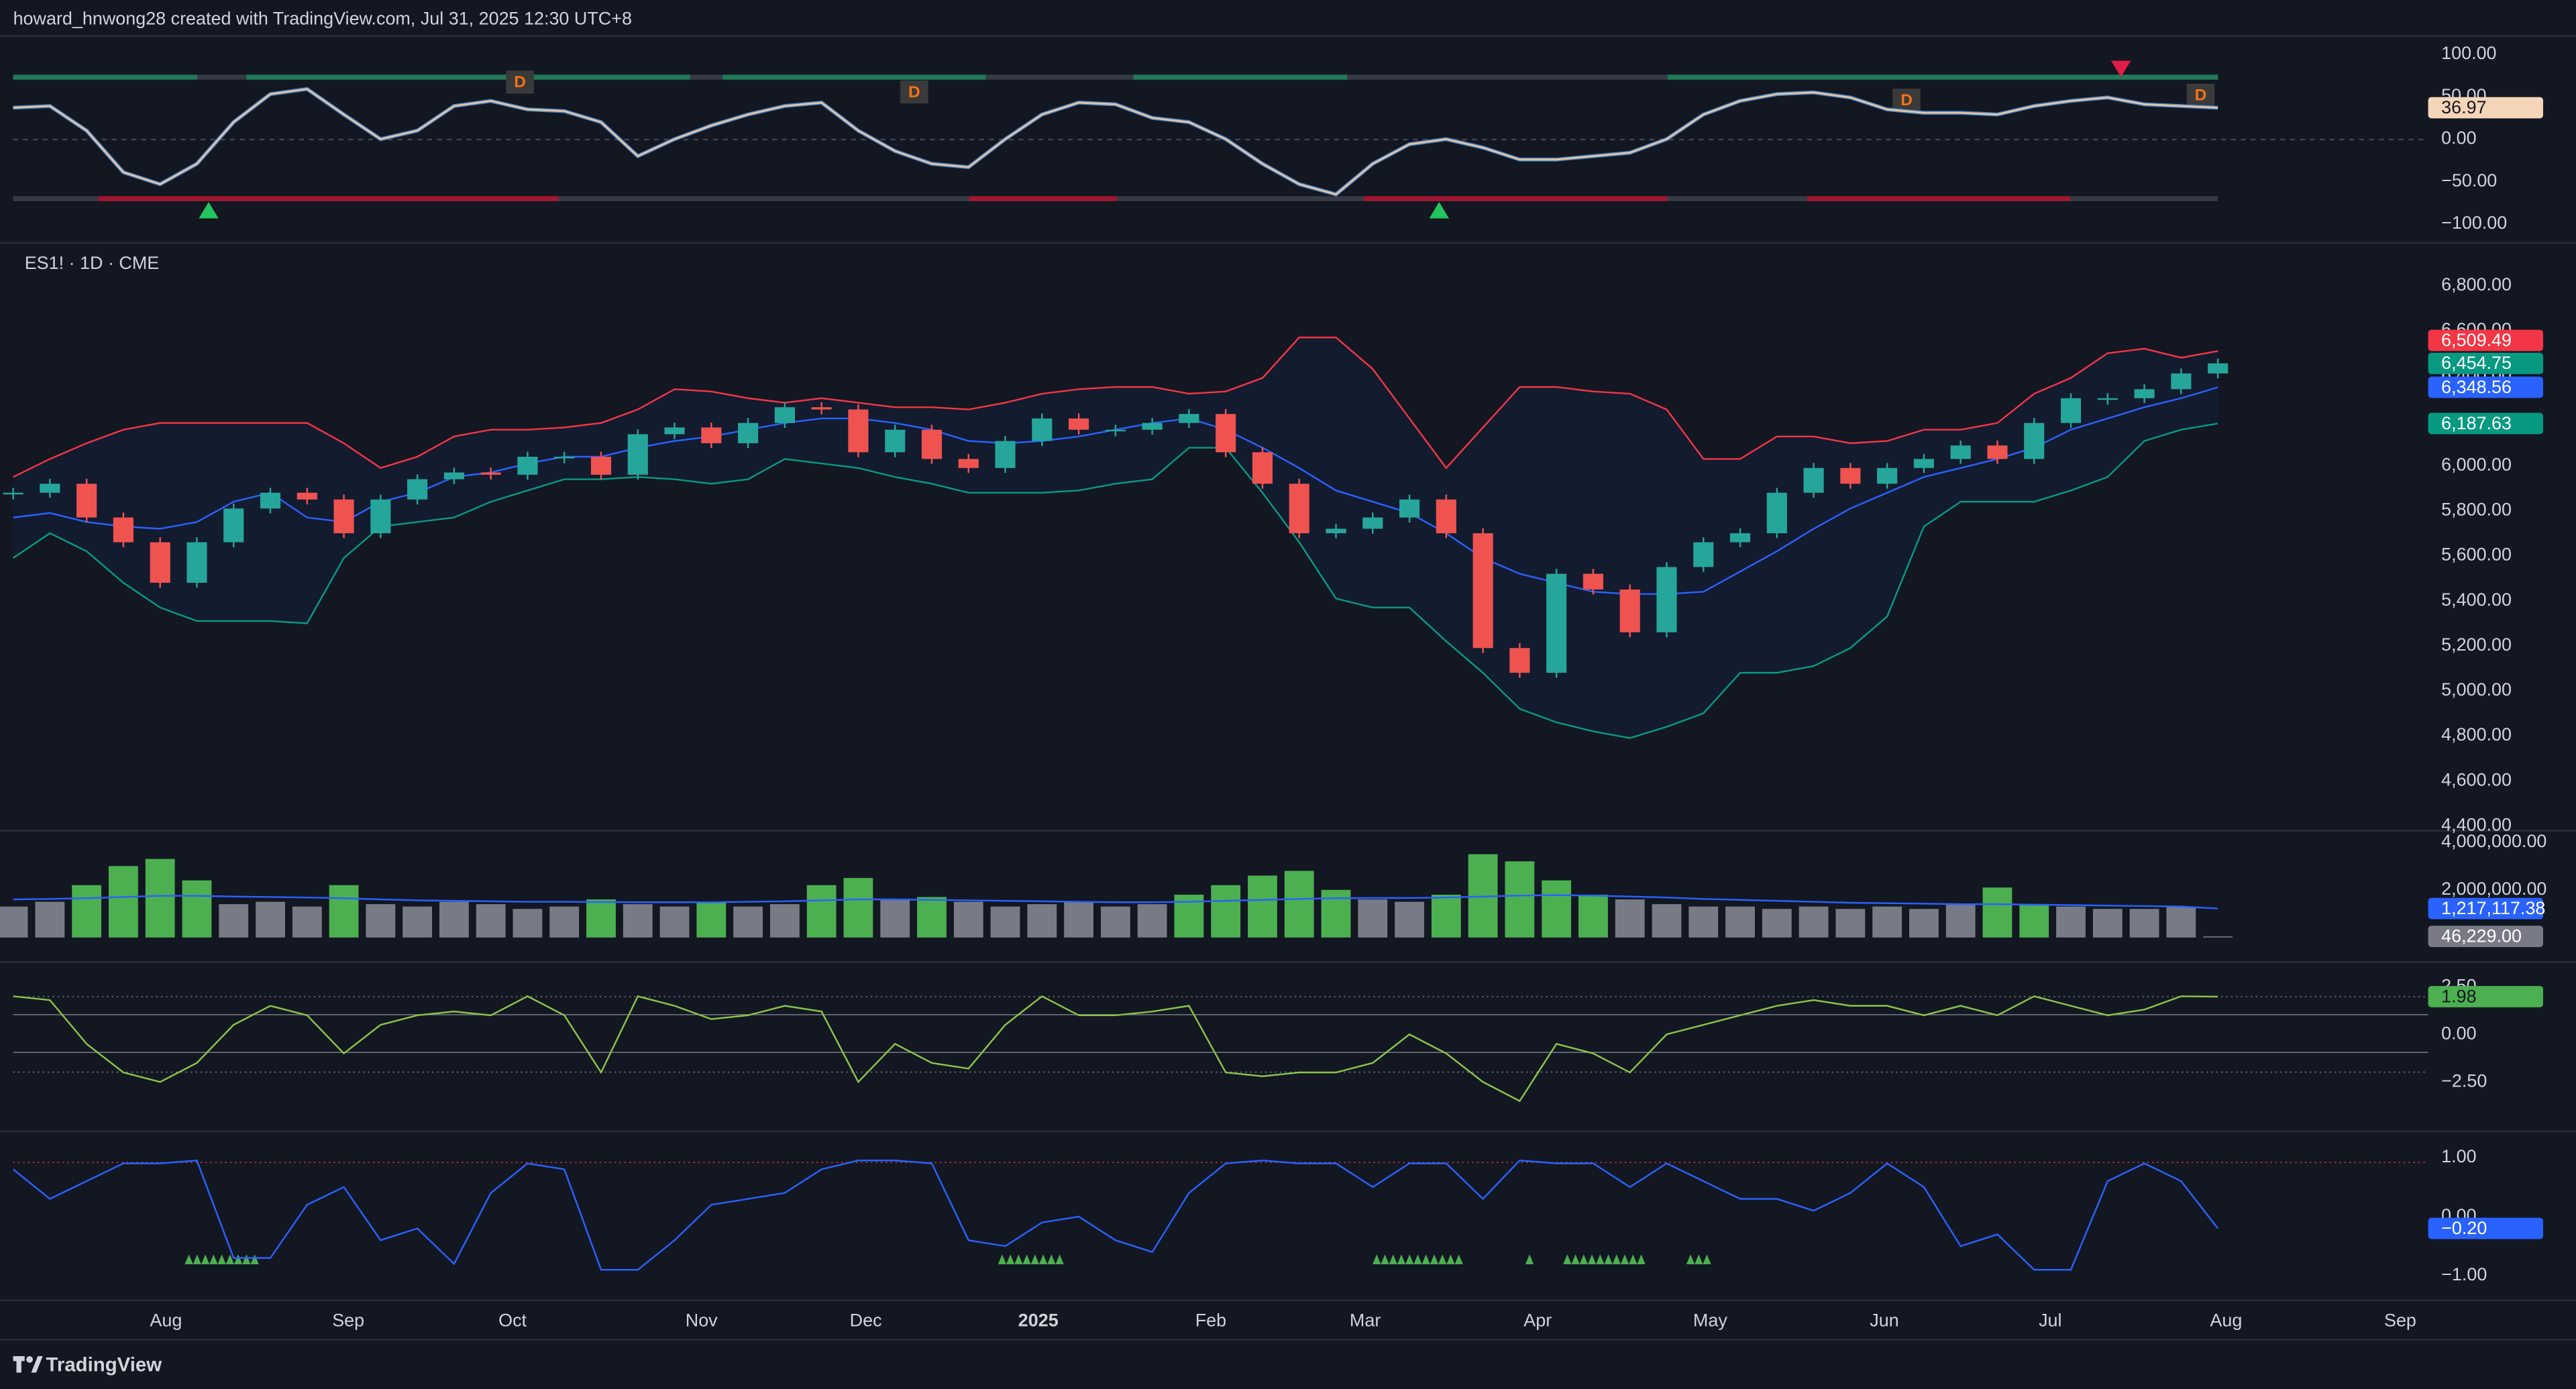 Image resolution: width=2576 pixels, height=1389 pixels. What do you see at coordinates (2458, 138) in the screenshot?
I see `y-tick-label: 0.00` at bounding box center [2458, 138].